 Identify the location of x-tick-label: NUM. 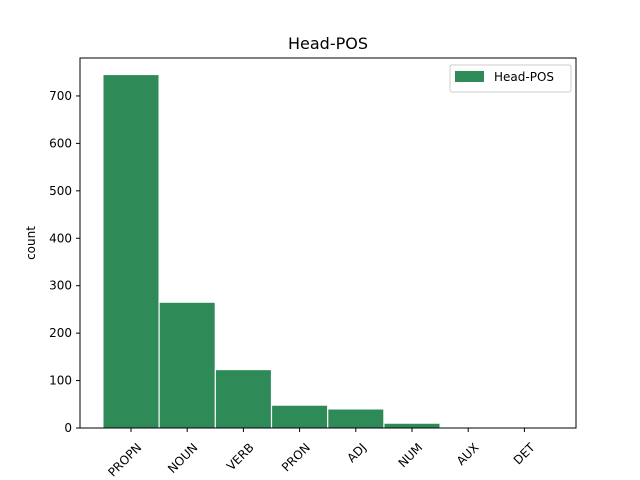
(411, 455).